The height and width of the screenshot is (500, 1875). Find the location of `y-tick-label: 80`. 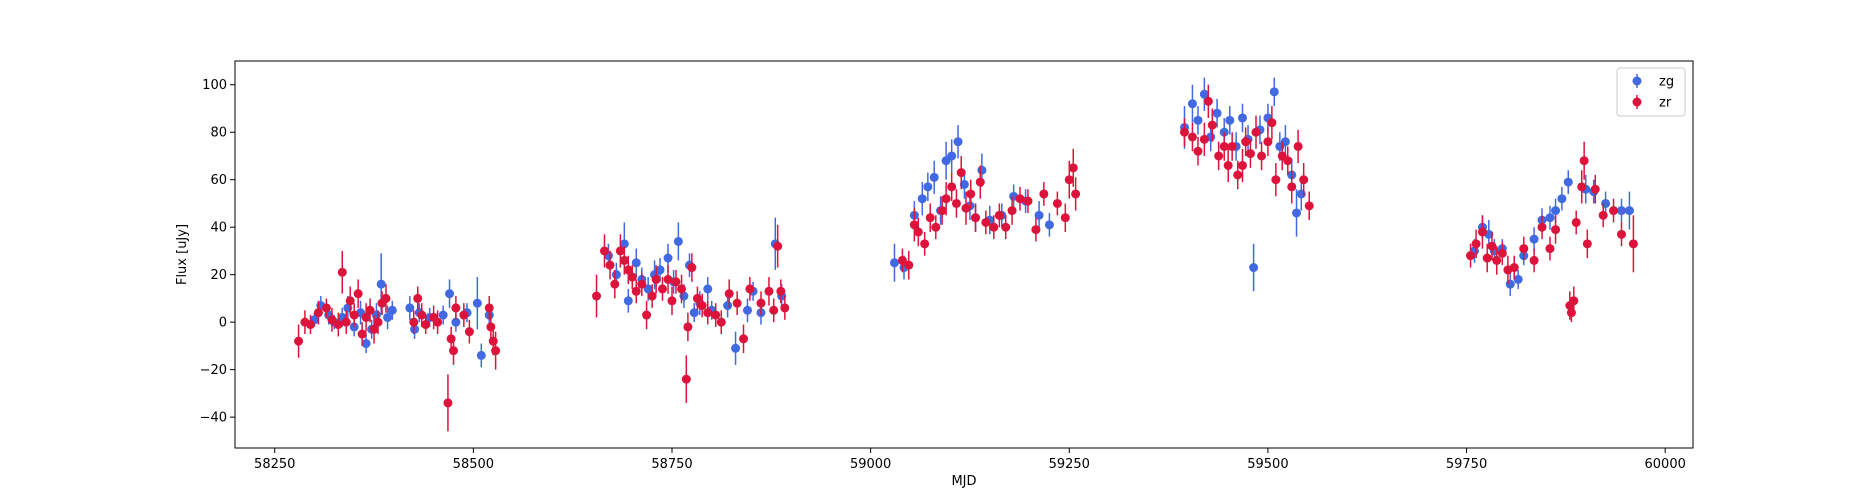

y-tick-label: 80 is located at coordinates (218, 133).